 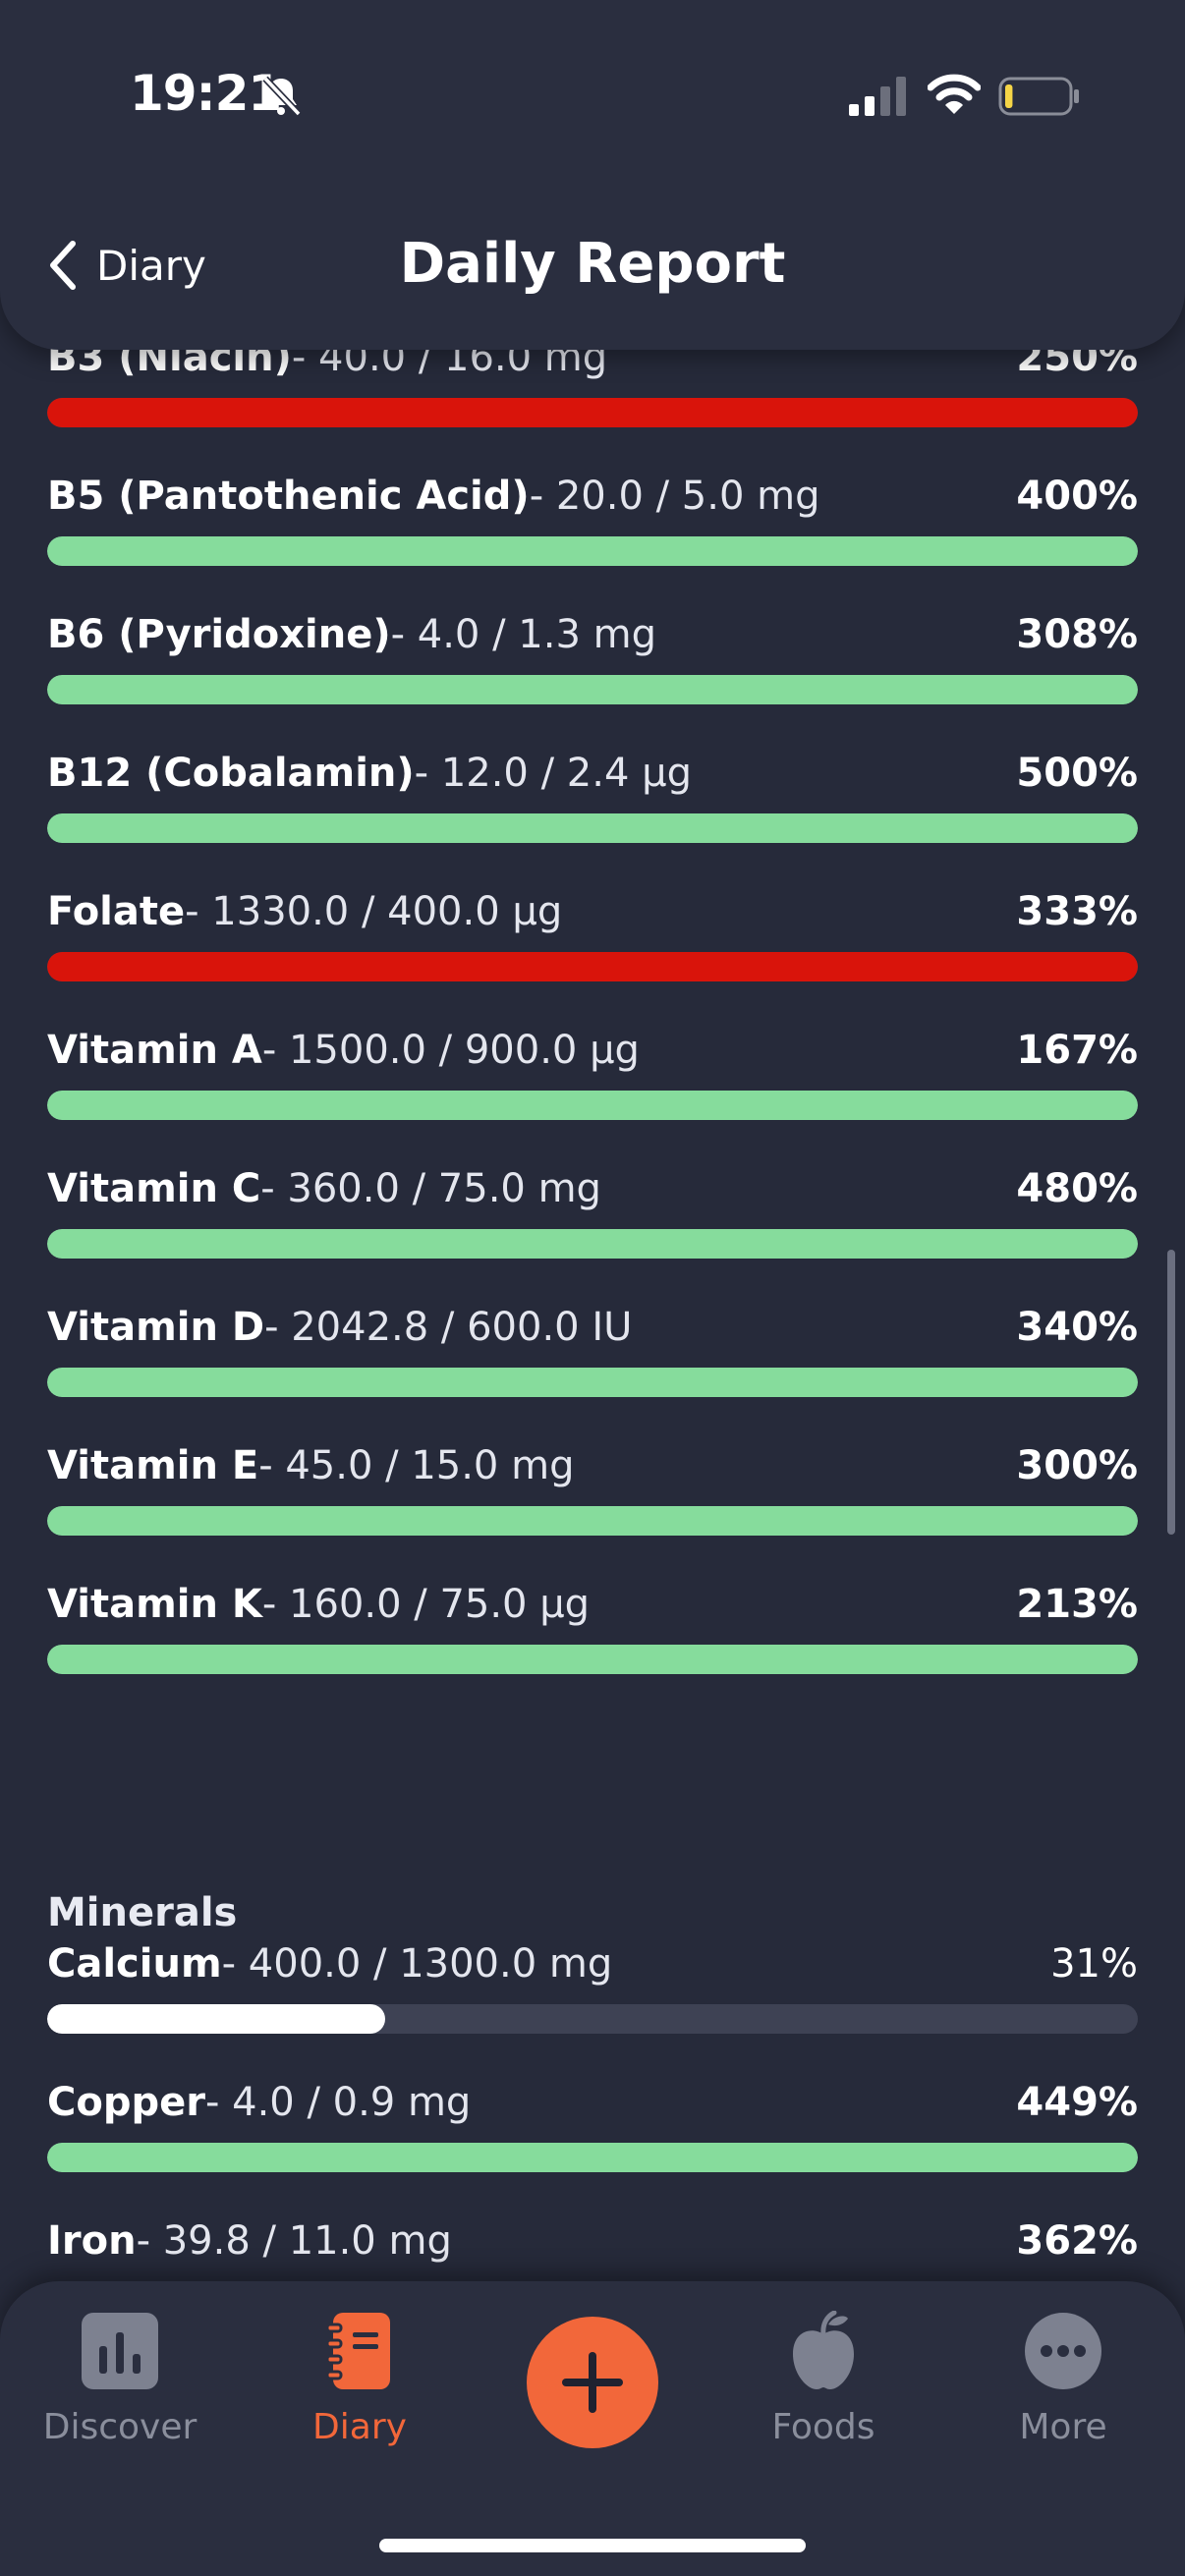 I want to click on nutrient-percent: 500%, so click(x=1077, y=773).